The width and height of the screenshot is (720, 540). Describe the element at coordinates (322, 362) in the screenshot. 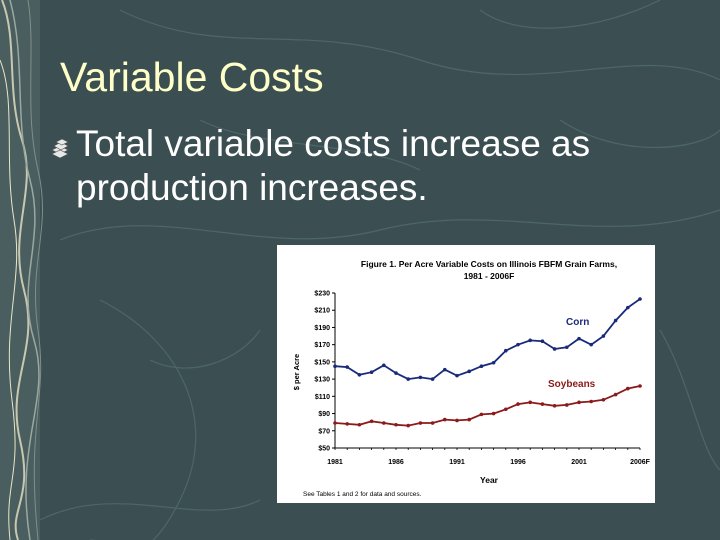

I see `y-tick-label: $150` at that location.